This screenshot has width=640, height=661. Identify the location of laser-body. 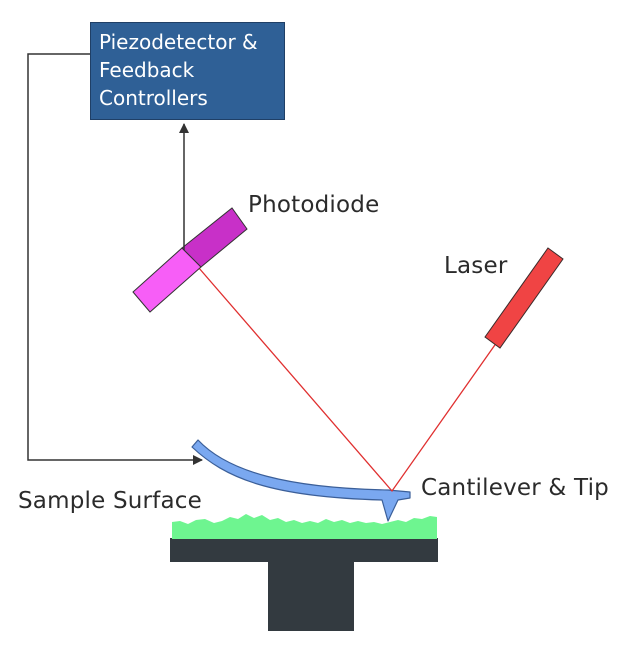
(524, 298).